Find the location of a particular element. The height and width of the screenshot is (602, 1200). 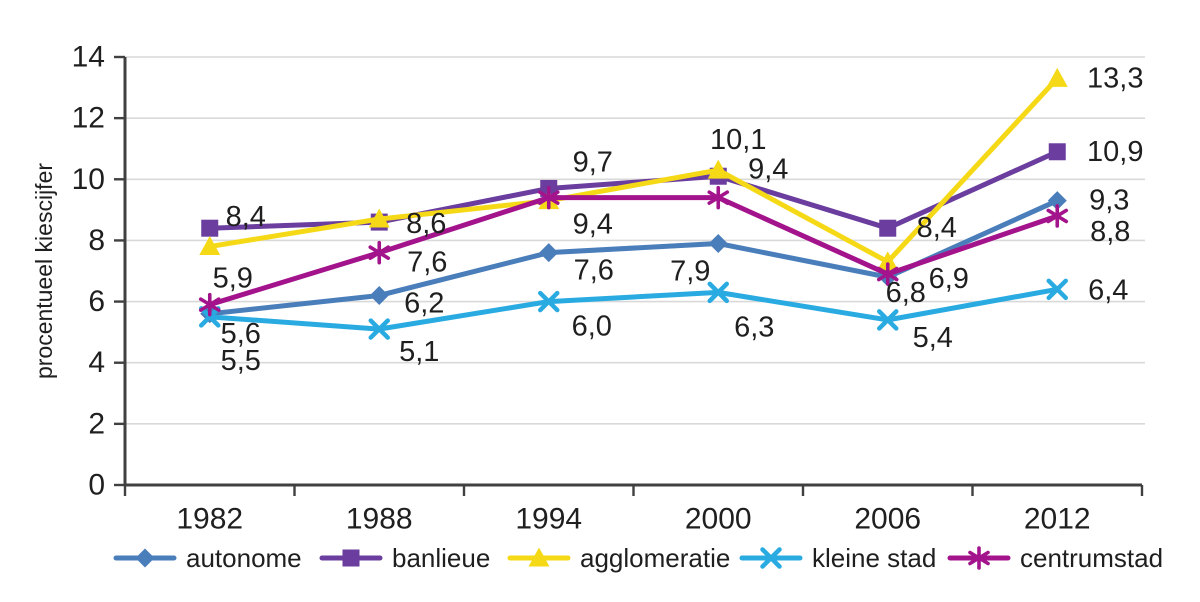

series-kleine-stad is located at coordinates (633, 309).